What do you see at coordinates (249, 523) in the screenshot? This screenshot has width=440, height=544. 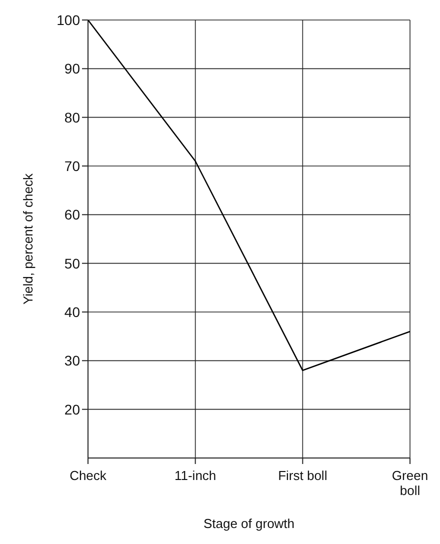 I see `x-axis-title: Stage of growth` at bounding box center [249, 523].